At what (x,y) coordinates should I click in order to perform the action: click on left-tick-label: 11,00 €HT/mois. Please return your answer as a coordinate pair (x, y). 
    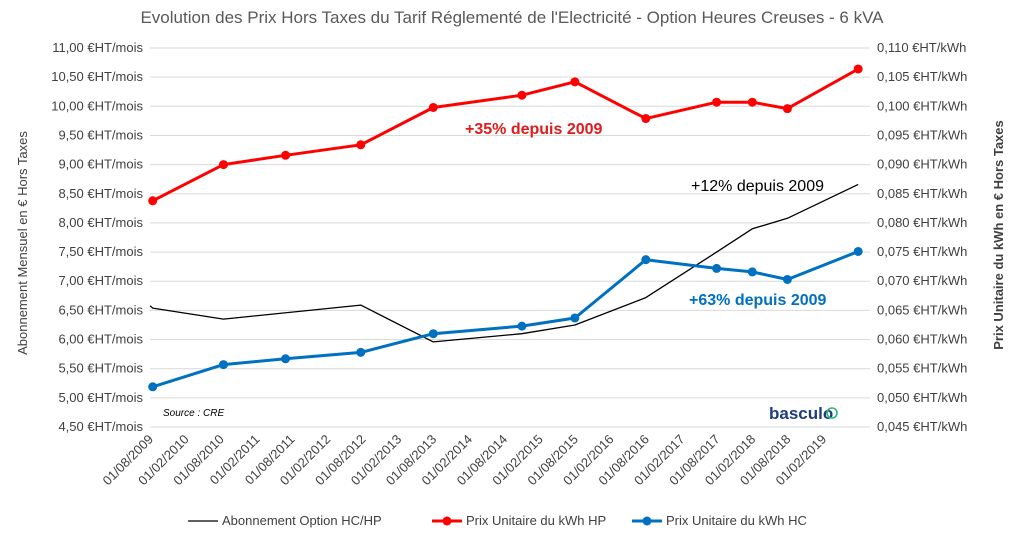
    Looking at the image, I should click on (97, 47).